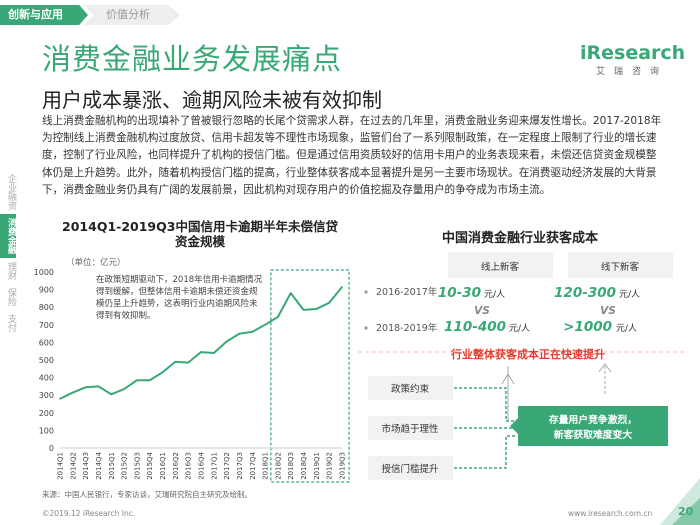 The width and height of the screenshot is (700, 525). Describe the element at coordinates (86, 466) in the screenshot. I see `x-tick-label: 2014Q3` at that location.